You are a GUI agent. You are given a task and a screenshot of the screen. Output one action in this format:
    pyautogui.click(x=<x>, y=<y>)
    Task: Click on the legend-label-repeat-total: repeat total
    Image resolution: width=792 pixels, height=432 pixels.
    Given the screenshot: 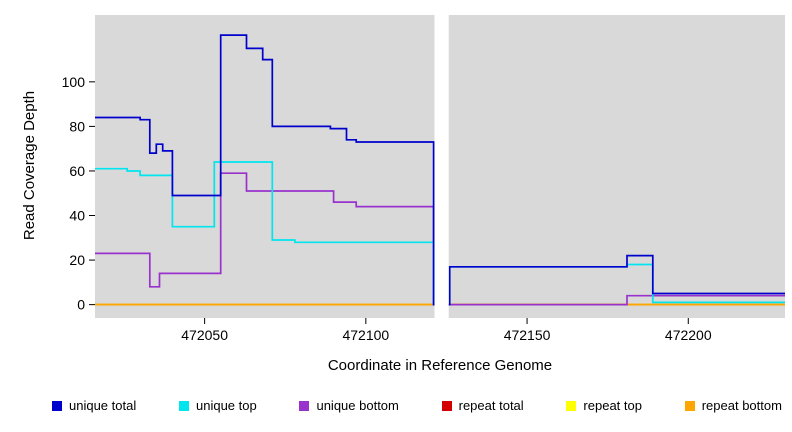 What is the action you would take?
    pyautogui.click(x=491, y=405)
    